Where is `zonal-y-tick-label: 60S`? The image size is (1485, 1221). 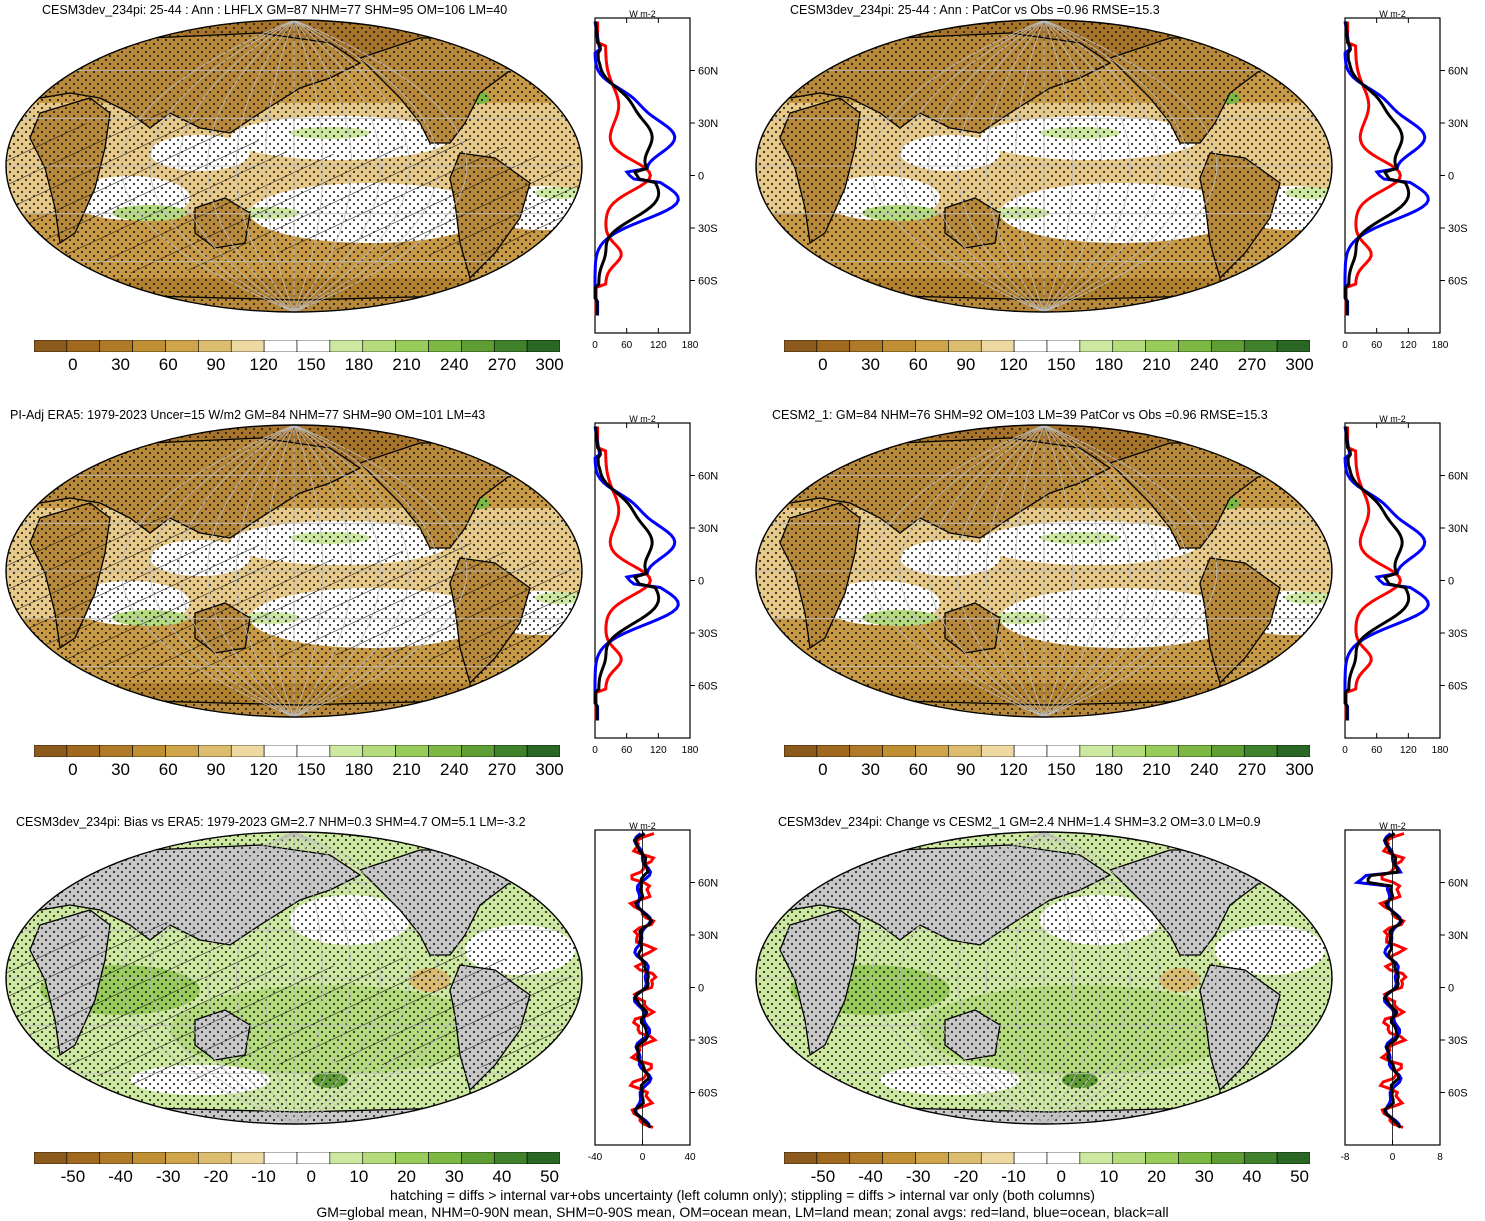 zonal-y-tick-label: 60S is located at coordinates (1458, 1094).